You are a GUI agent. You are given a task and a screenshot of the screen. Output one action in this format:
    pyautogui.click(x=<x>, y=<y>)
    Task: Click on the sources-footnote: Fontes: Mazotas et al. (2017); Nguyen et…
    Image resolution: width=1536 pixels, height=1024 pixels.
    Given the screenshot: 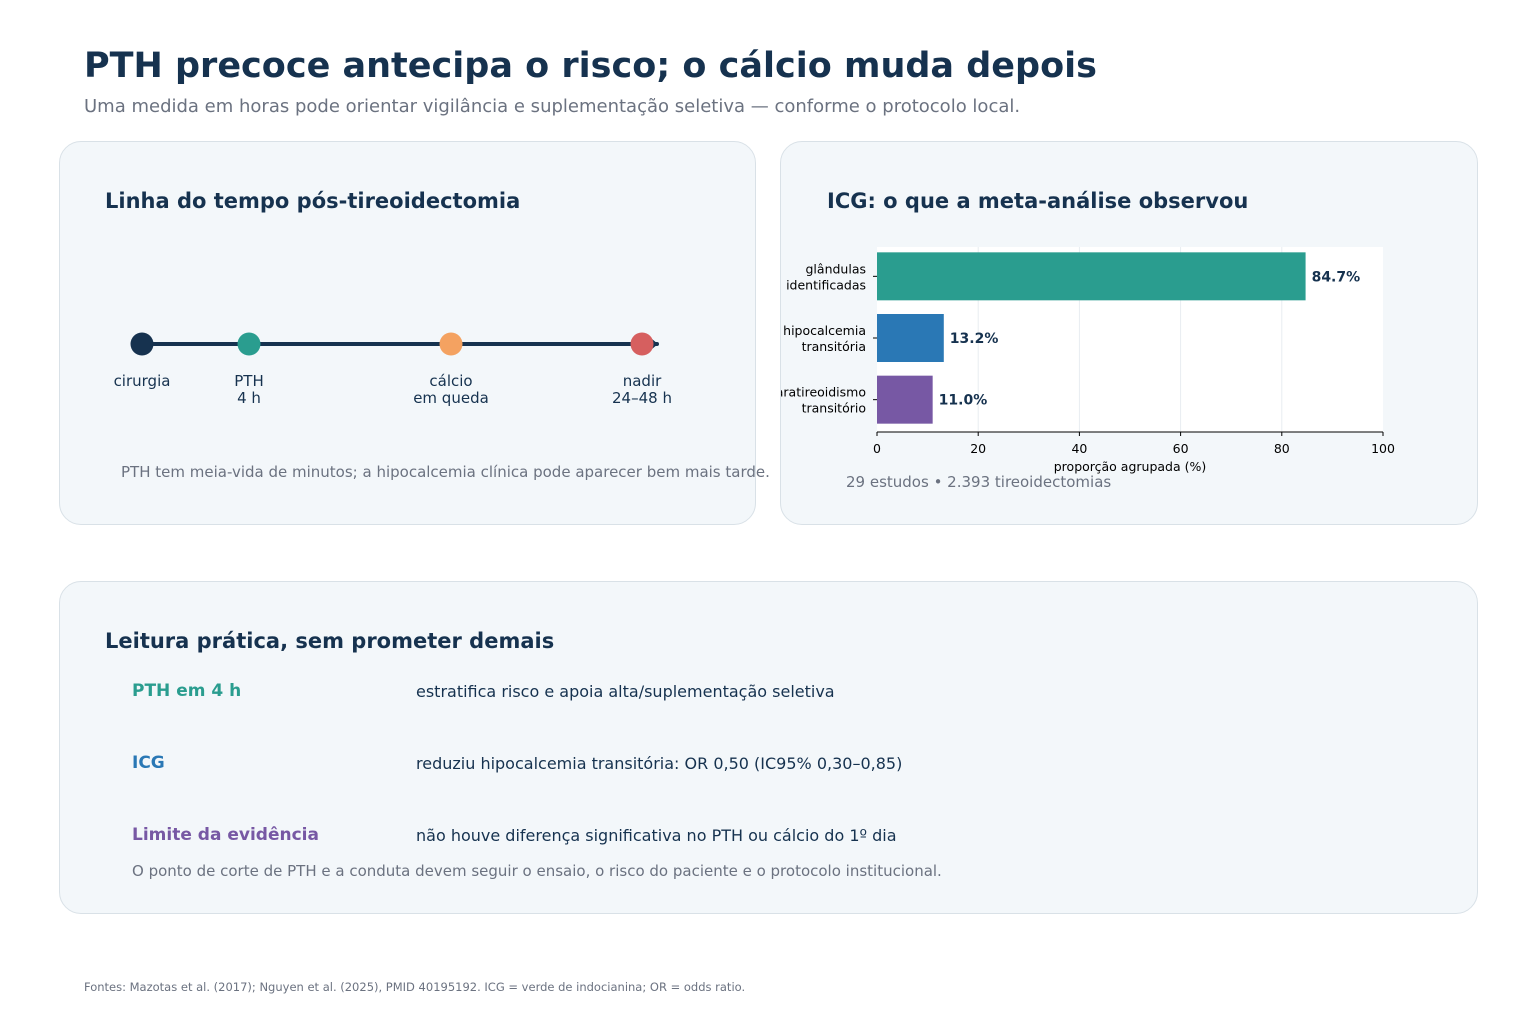 What is the action you would take?
    pyautogui.click(x=415, y=987)
    